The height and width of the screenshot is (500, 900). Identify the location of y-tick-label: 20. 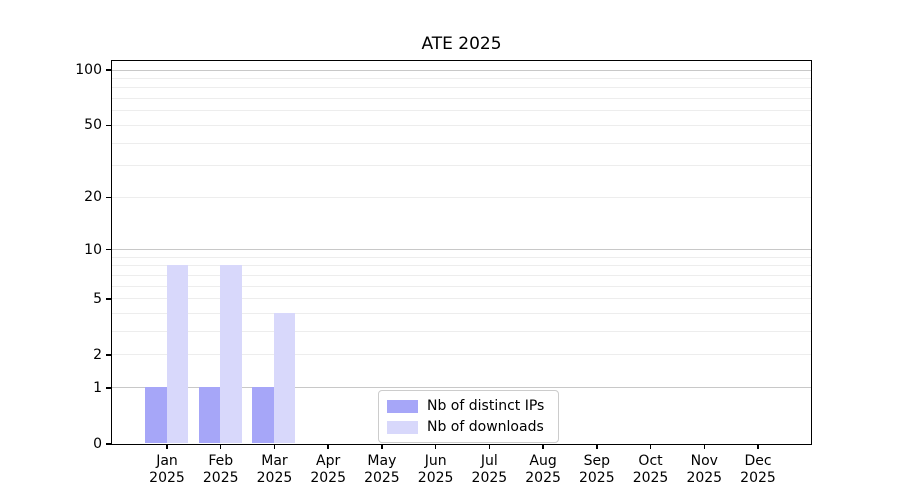
(93, 197).